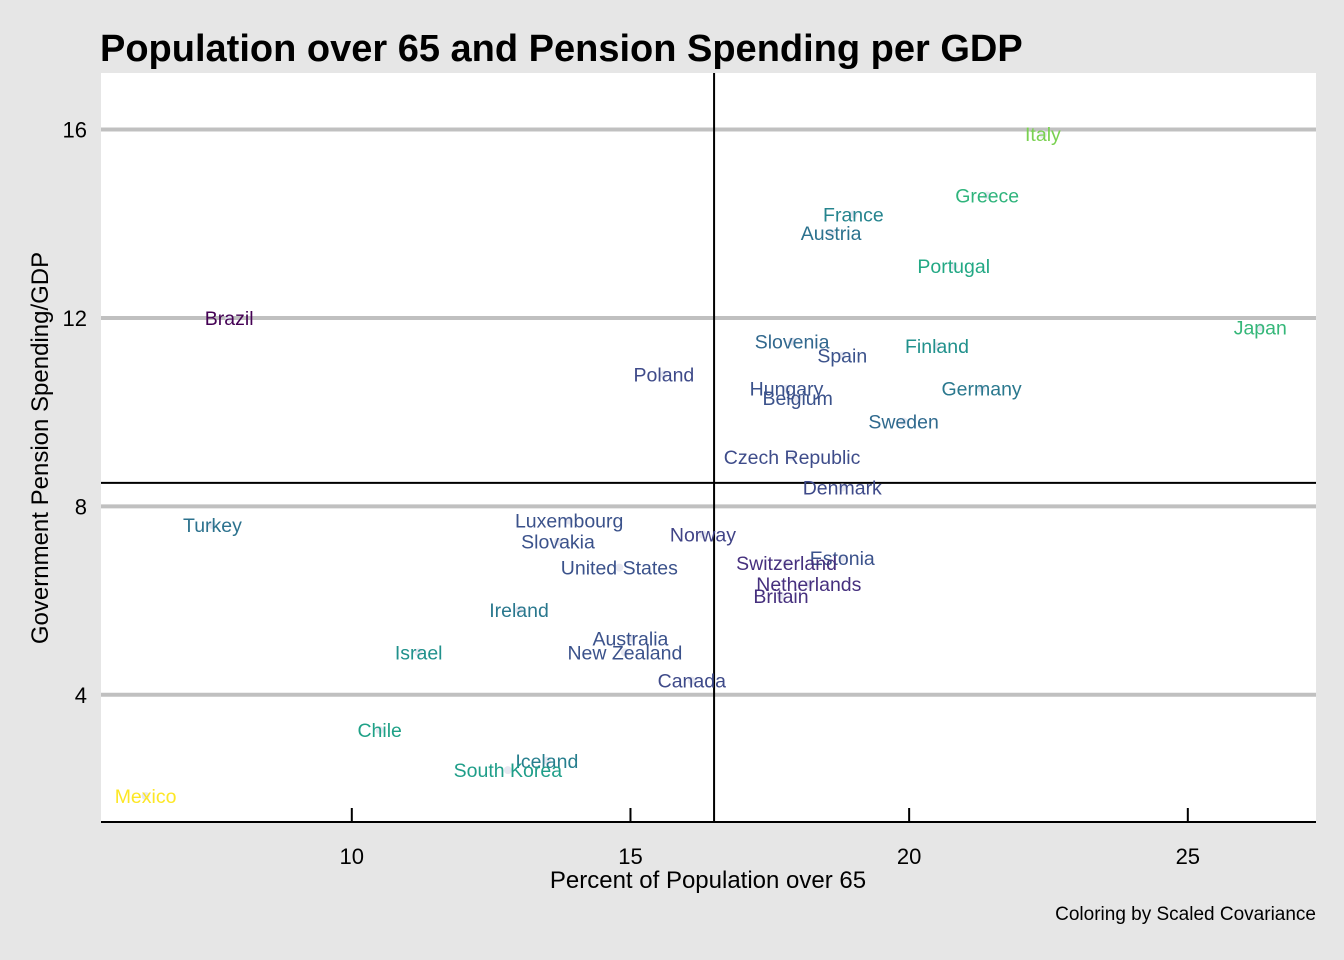 The width and height of the screenshot is (1344, 960). I want to click on data-point-label: Portugal, so click(953, 267).